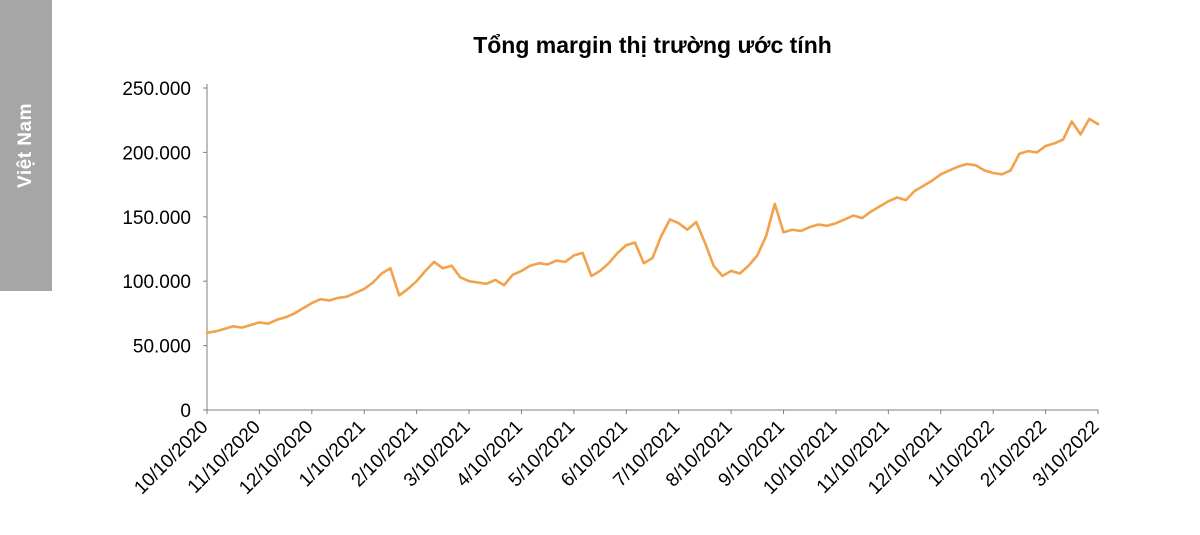  Describe the element at coordinates (156, 218) in the screenshot. I see `y-axis-label: 150.000` at that location.